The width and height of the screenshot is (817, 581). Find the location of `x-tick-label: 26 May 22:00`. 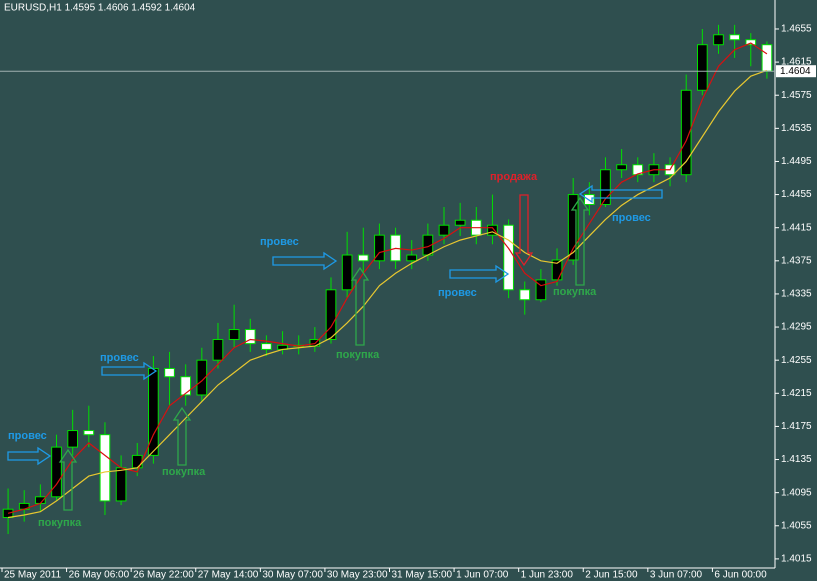

x-tick-label: 26 May 22:00 is located at coordinates (163, 575).